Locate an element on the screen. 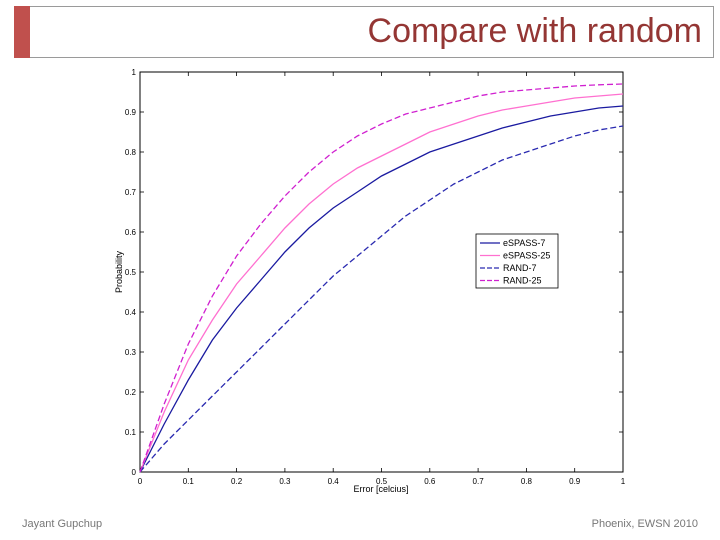  y-axis-label: Probability is located at coordinates (119, 271).